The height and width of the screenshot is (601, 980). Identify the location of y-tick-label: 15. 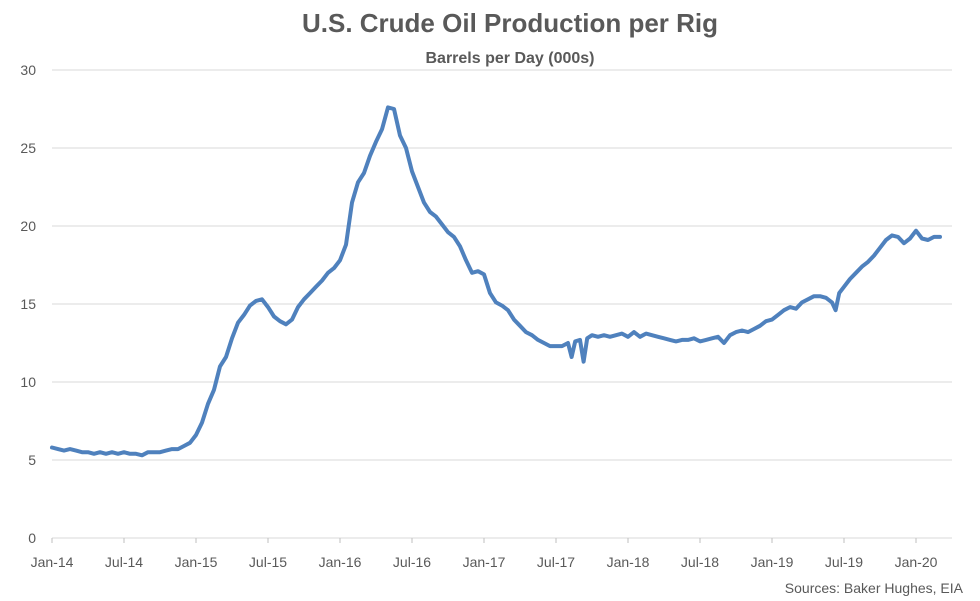
(28, 304).